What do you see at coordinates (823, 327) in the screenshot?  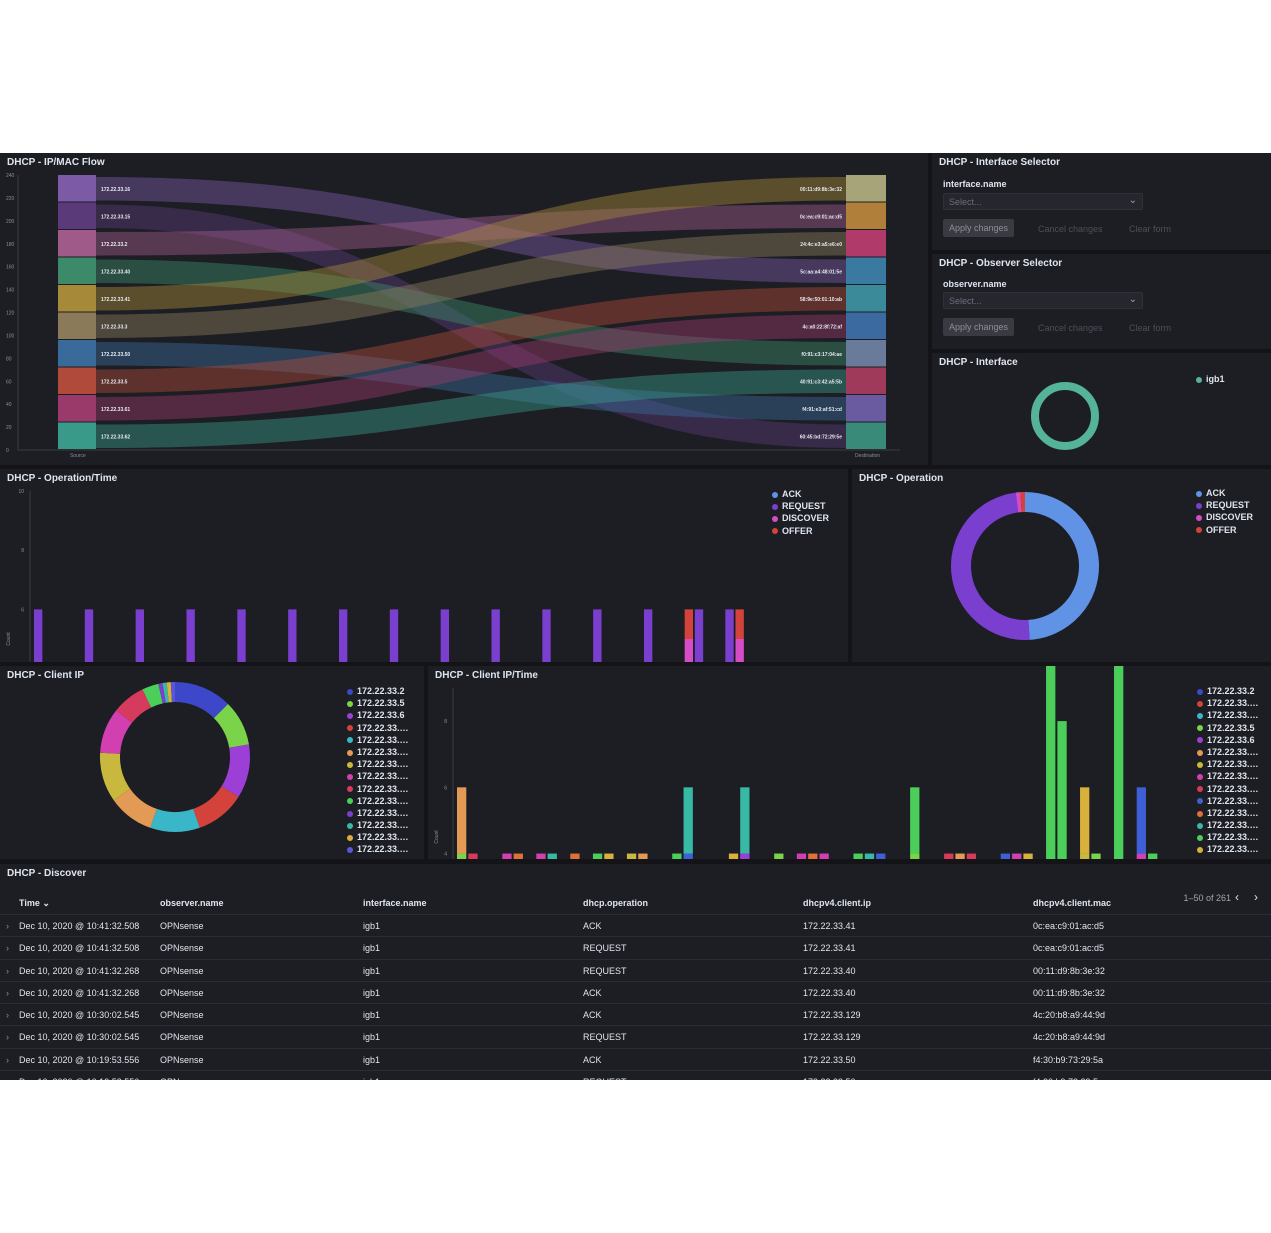 I see `destination-label: 4c:a0:22:8f:72:af` at bounding box center [823, 327].